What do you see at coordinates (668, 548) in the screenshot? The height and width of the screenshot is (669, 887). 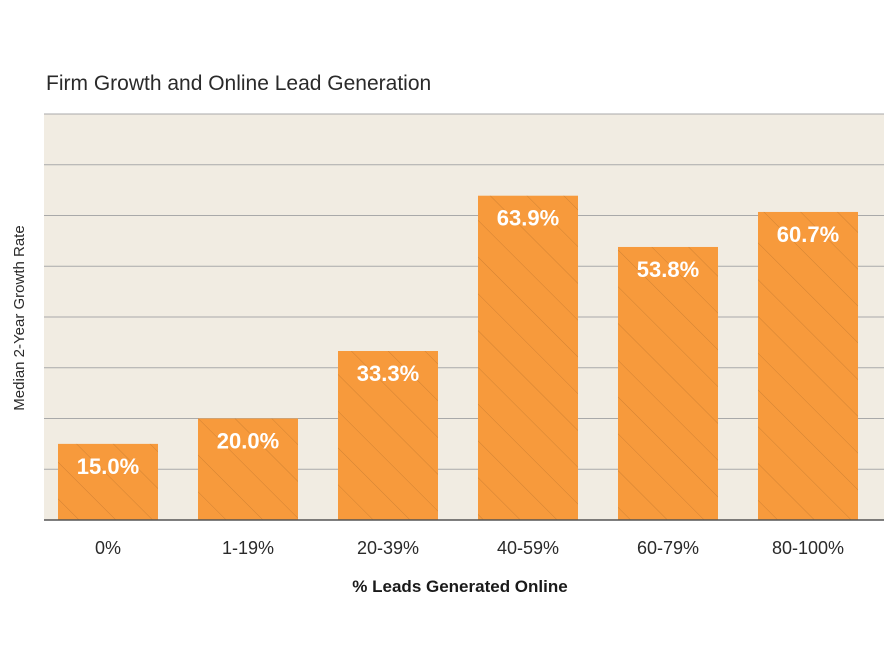 I see `x-tick-label: 60-79%` at bounding box center [668, 548].